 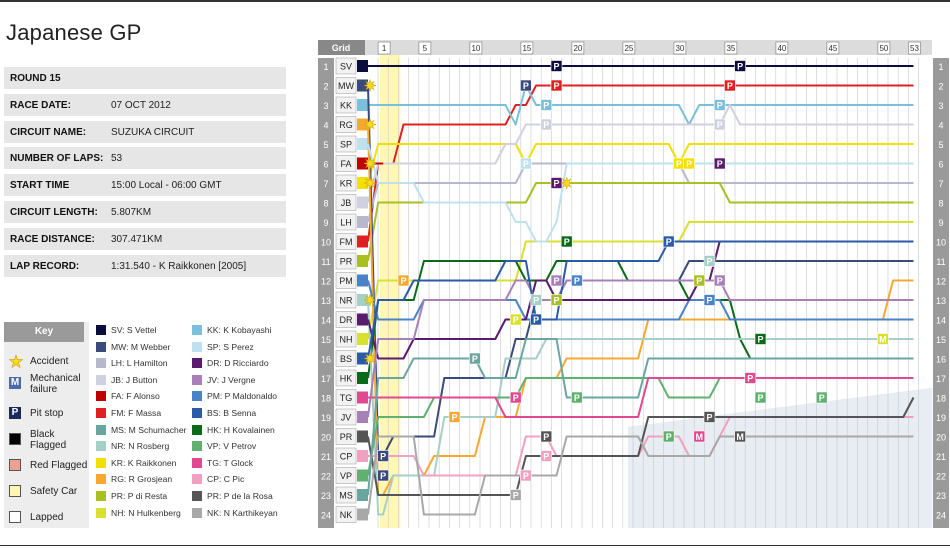 I want to click on legend-label: PR: P di Resta, so click(x=139, y=496).